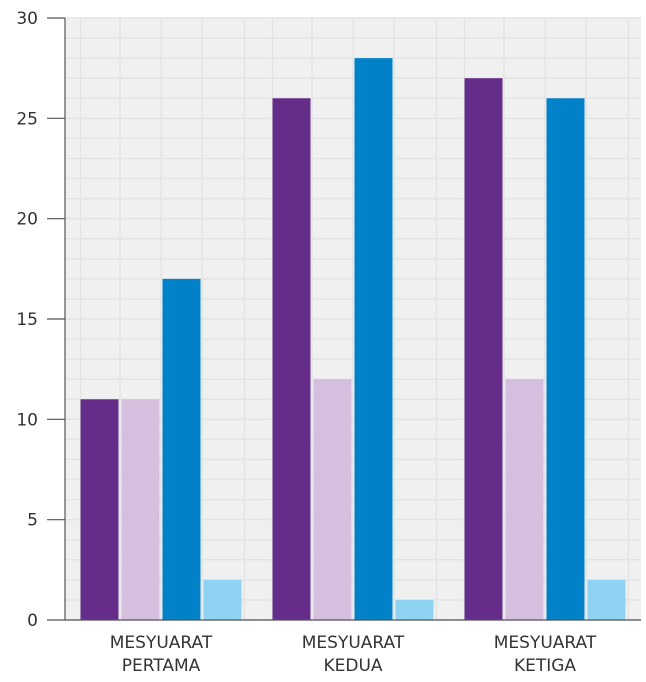  Describe the element at coordinates (32, 521) in the screenshot. I see `y-tick-label: 5` at that location.